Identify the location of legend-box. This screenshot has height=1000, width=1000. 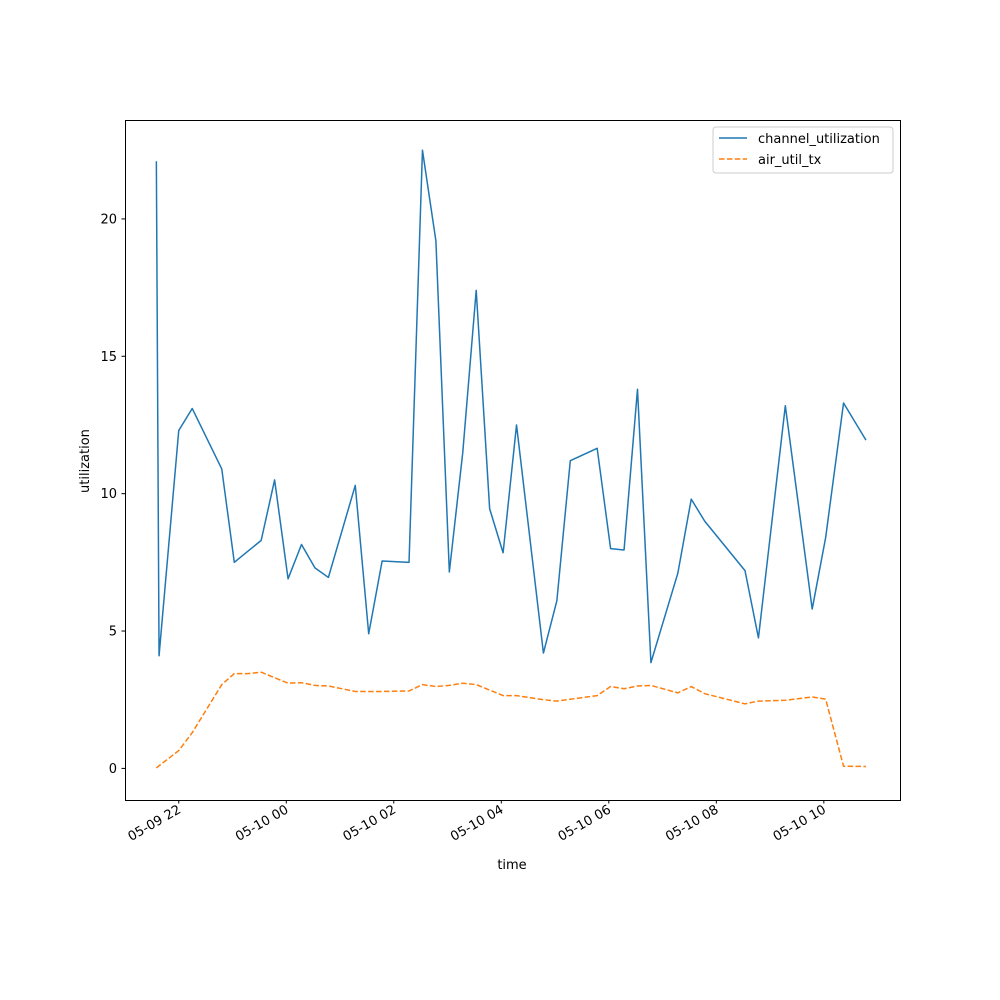
(803, 150).